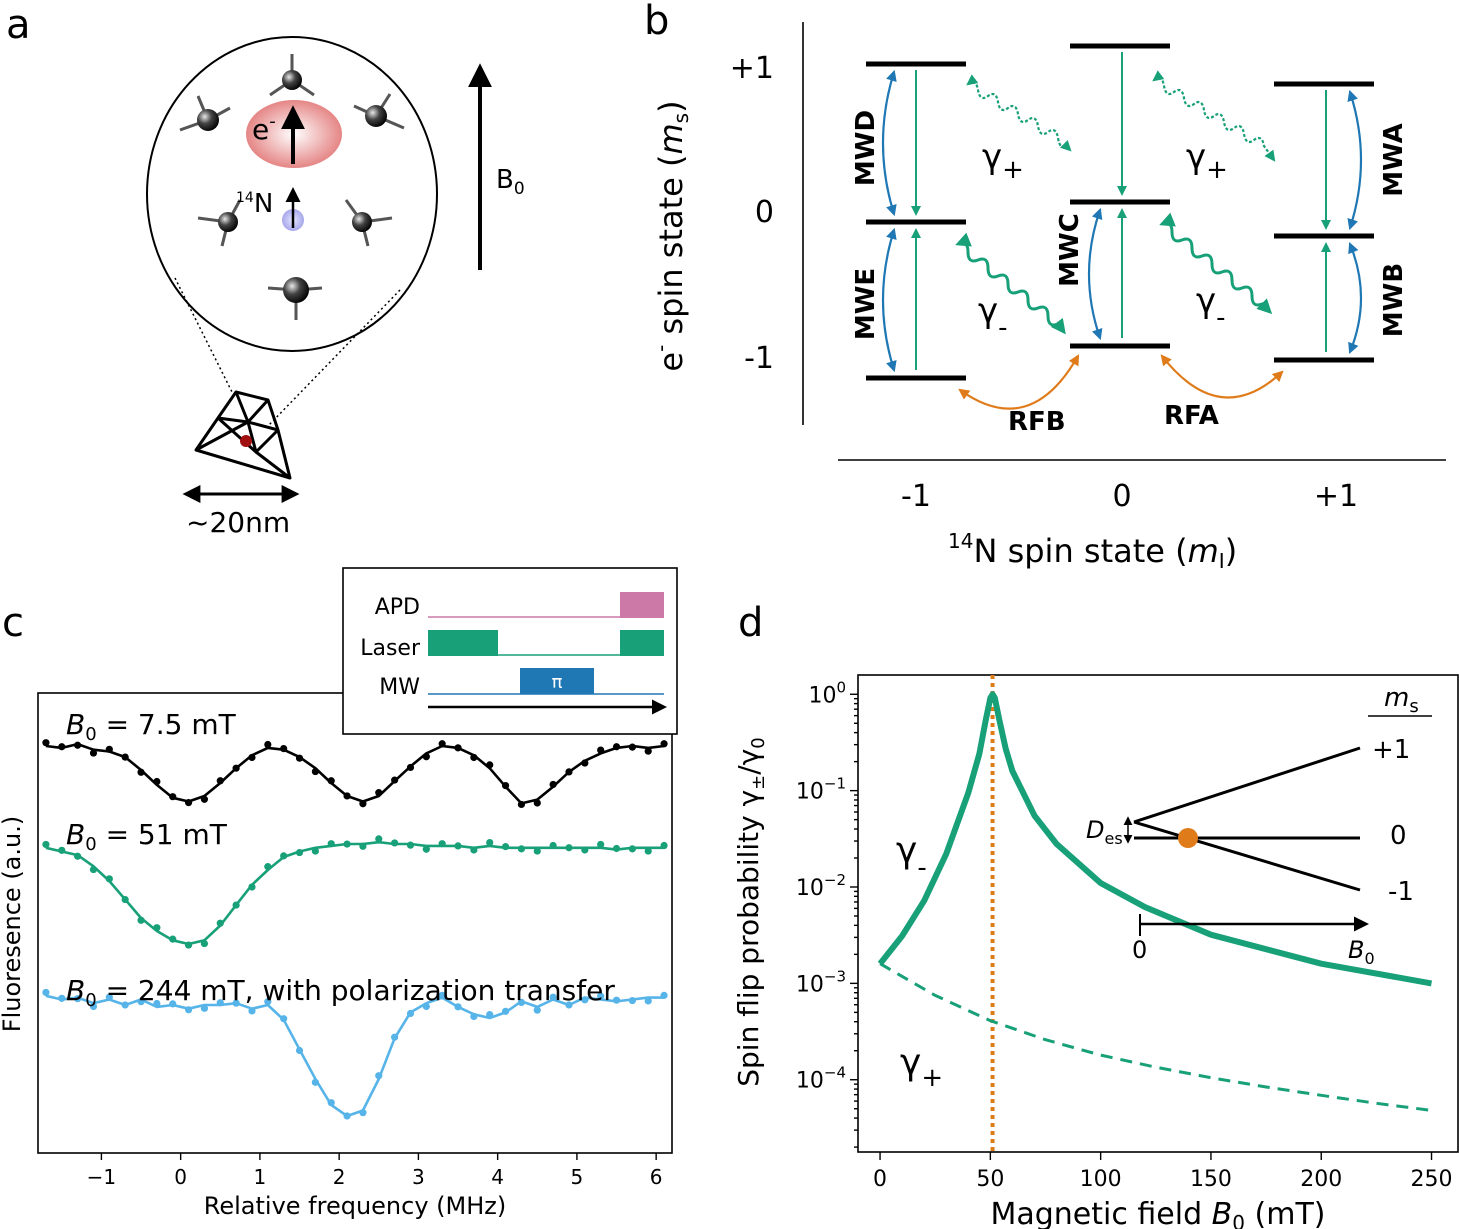 The height and width of the screenshot is (1229, 1459). I want to click on panel-d-label: d, so click(750, 623).